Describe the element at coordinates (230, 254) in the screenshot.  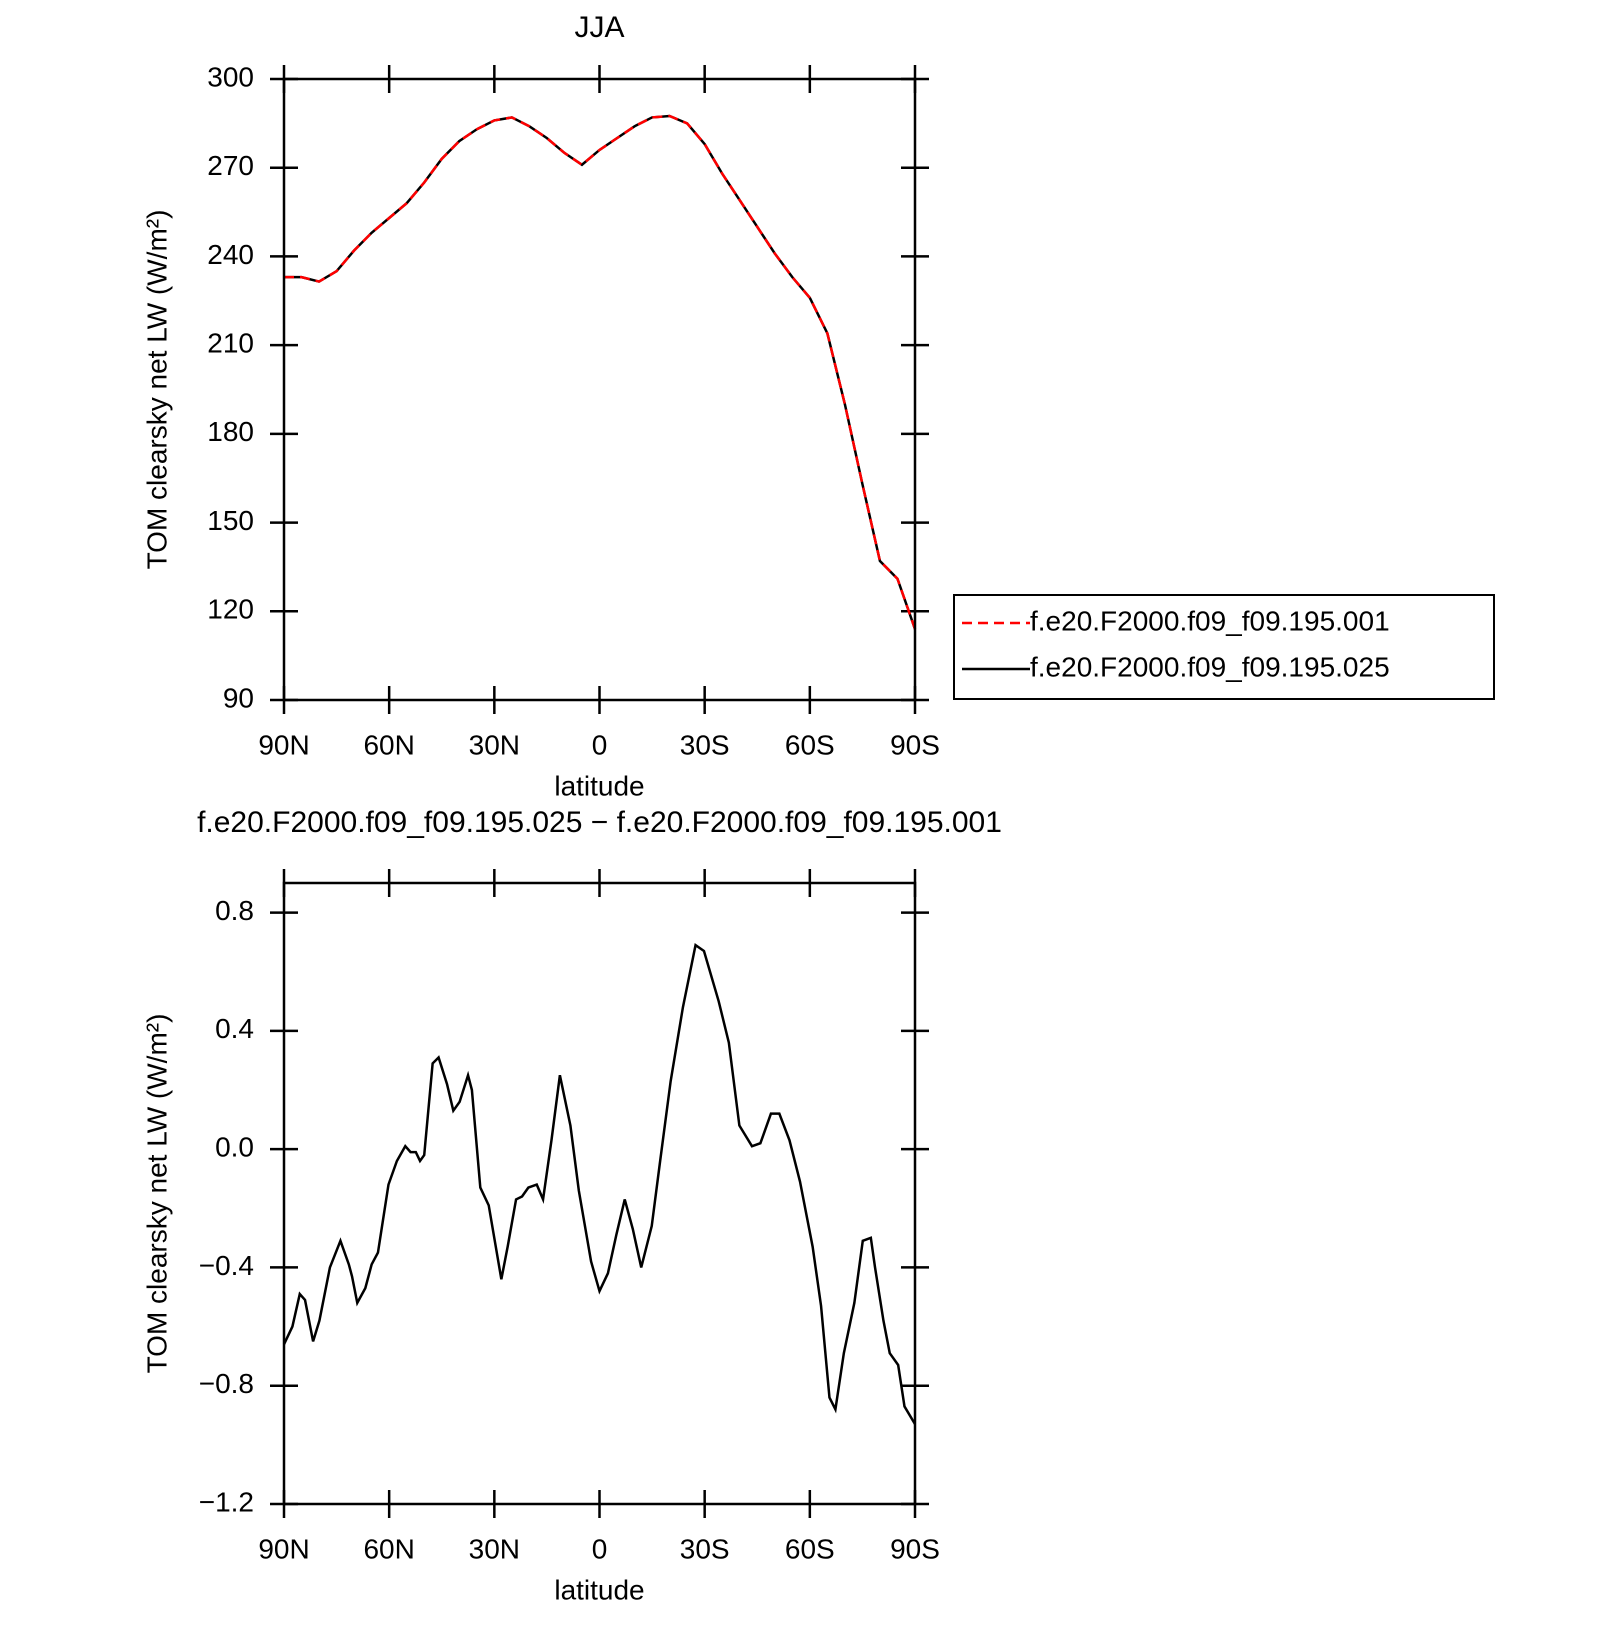
I see `y-tick-label: 240` at that location.